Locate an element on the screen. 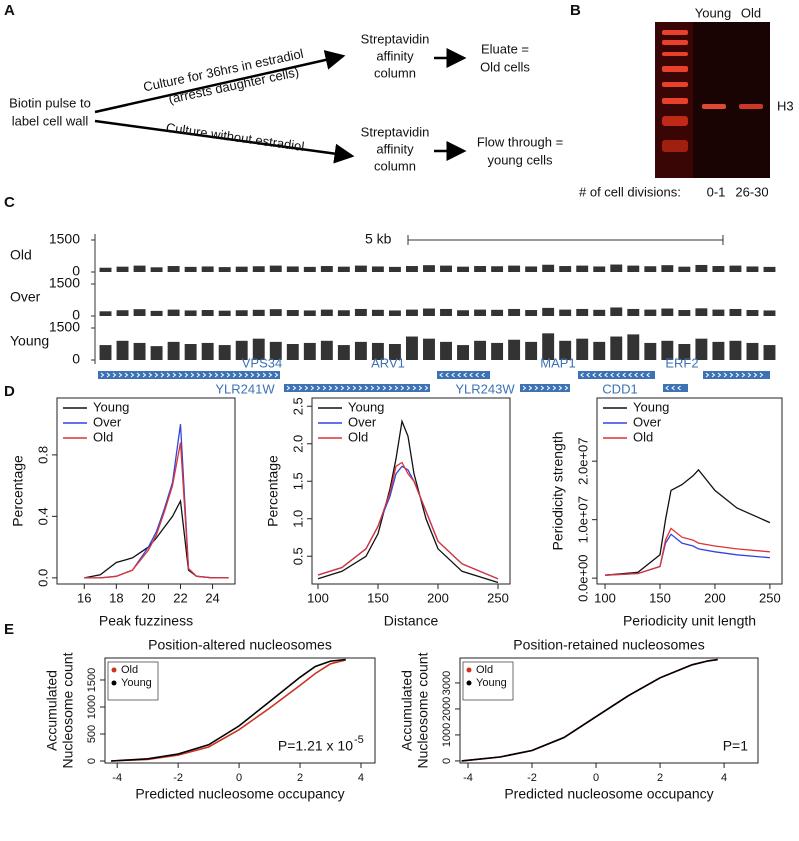 This screenshot has width=799, height=841. h3-band is located at coordinates (714, 106).